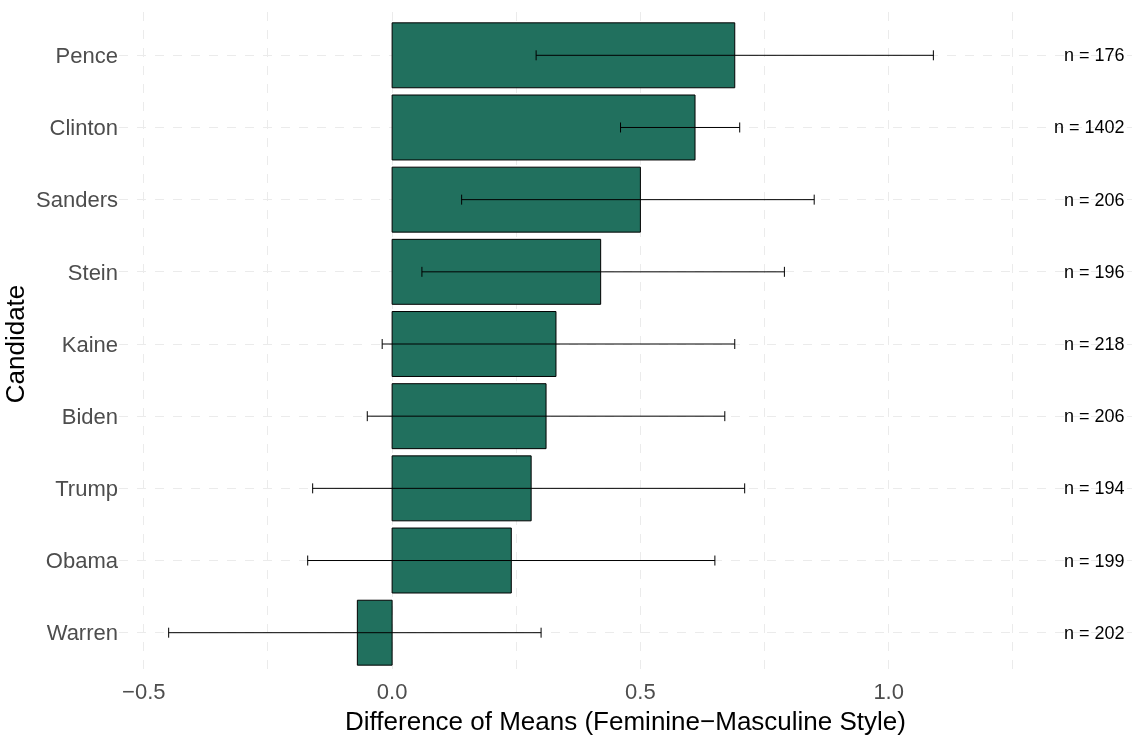 This screenshot has width=1142, height=740. Describe the element at coordinates (144, 691) in the screenshot. I see `x-tick-label: −0.5` at that location.